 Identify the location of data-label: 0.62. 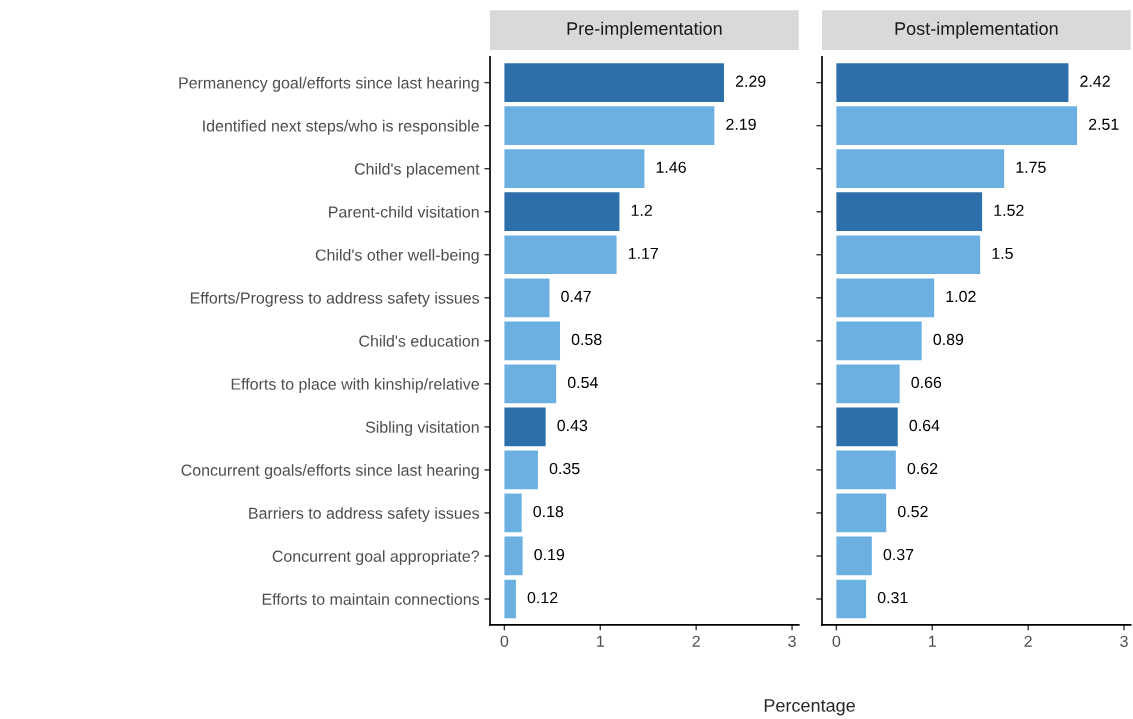
(922, 468).